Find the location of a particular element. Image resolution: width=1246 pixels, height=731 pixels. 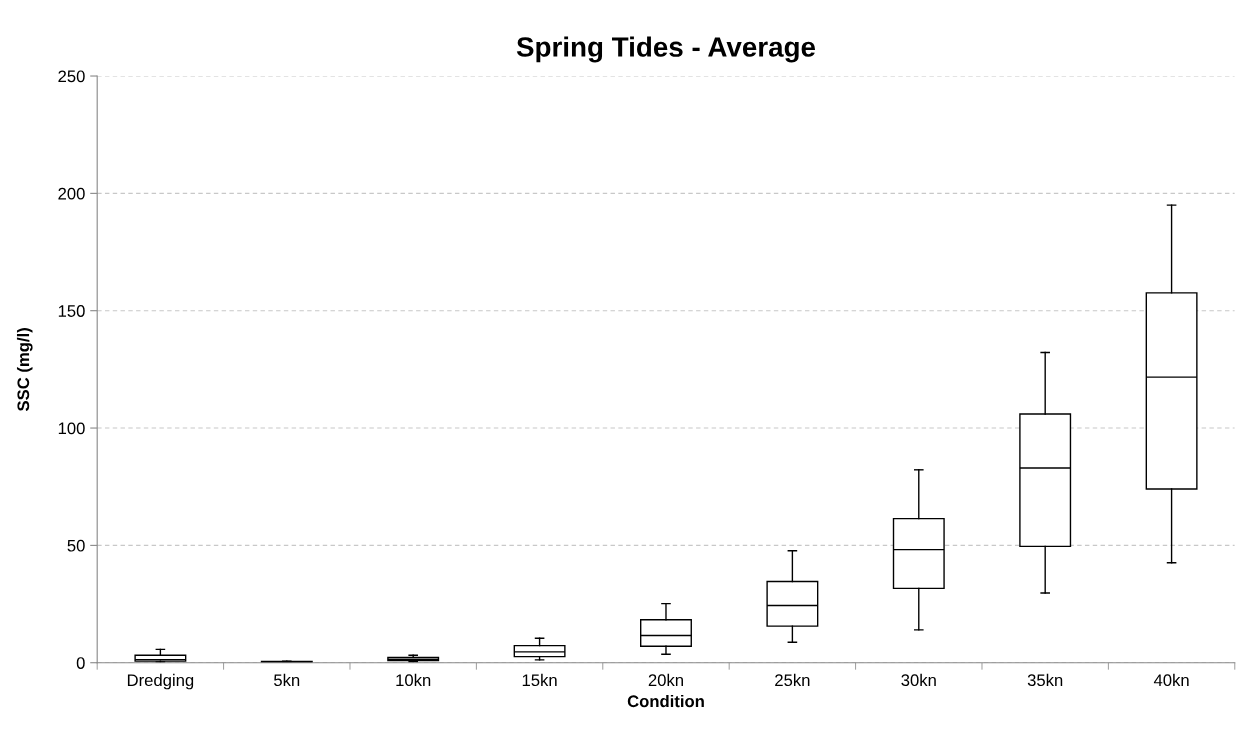

x-tick-label: 30kn is located at coordinates (918, 680).